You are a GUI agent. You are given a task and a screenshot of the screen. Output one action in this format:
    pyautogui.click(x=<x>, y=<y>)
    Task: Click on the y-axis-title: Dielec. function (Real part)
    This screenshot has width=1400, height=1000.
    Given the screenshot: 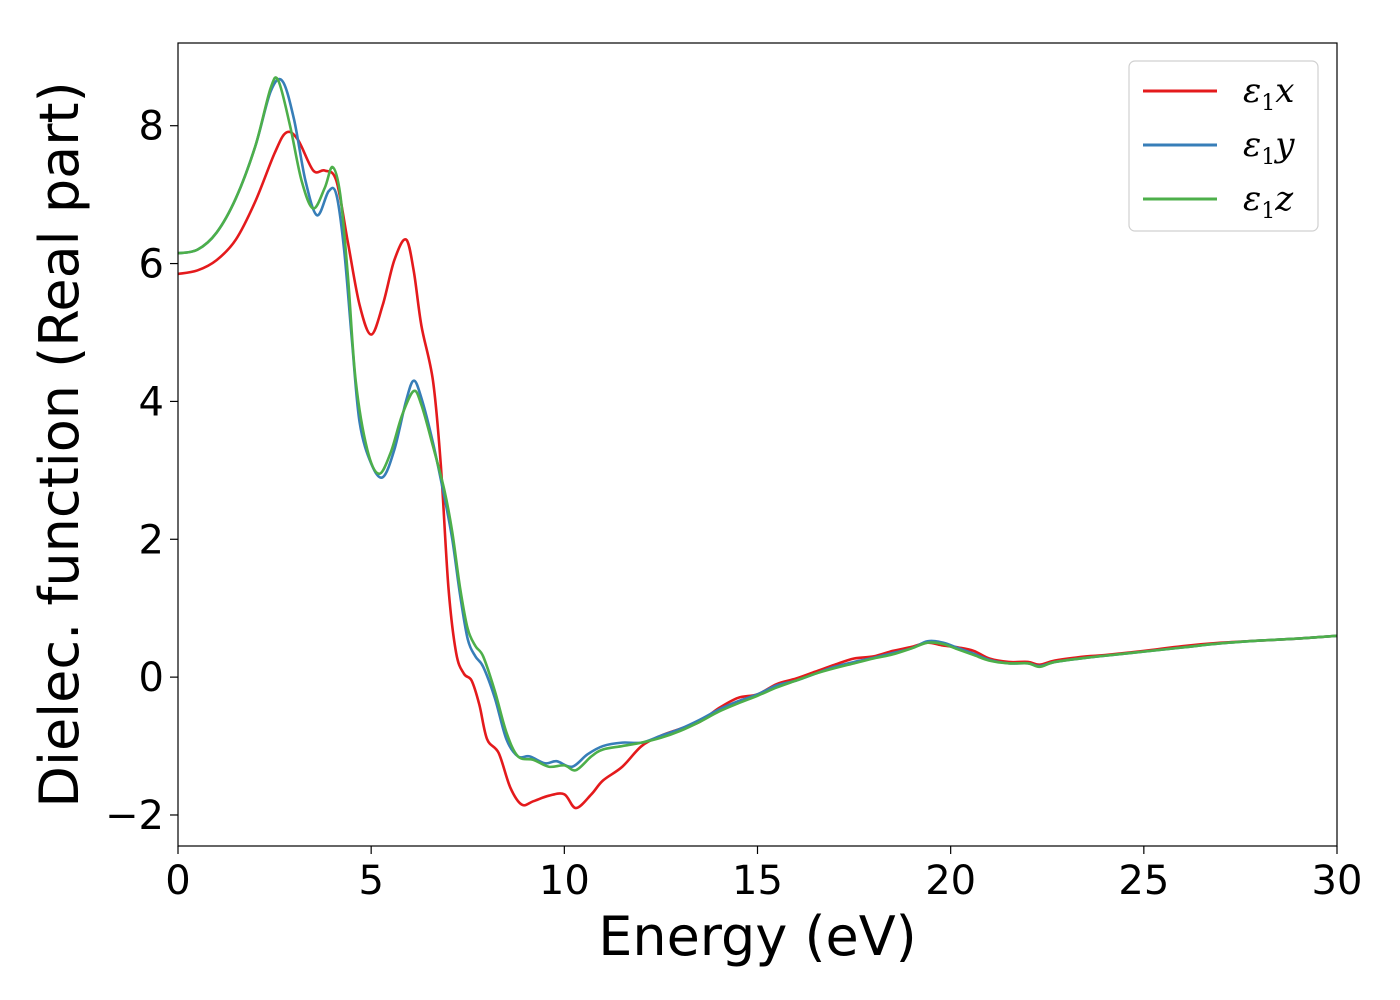 What is the action you would take?
    pyautogui.click(x=59, y=444)
    